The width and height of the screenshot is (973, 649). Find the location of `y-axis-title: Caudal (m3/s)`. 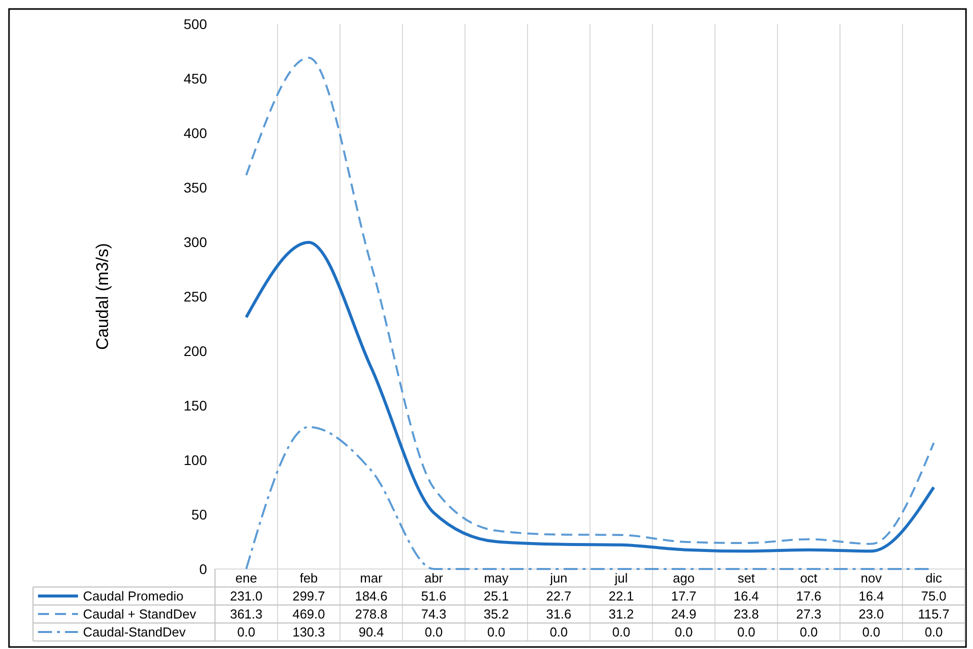

y-axis-title: Caudal (m3/s) is located at coordinates (102, 296).